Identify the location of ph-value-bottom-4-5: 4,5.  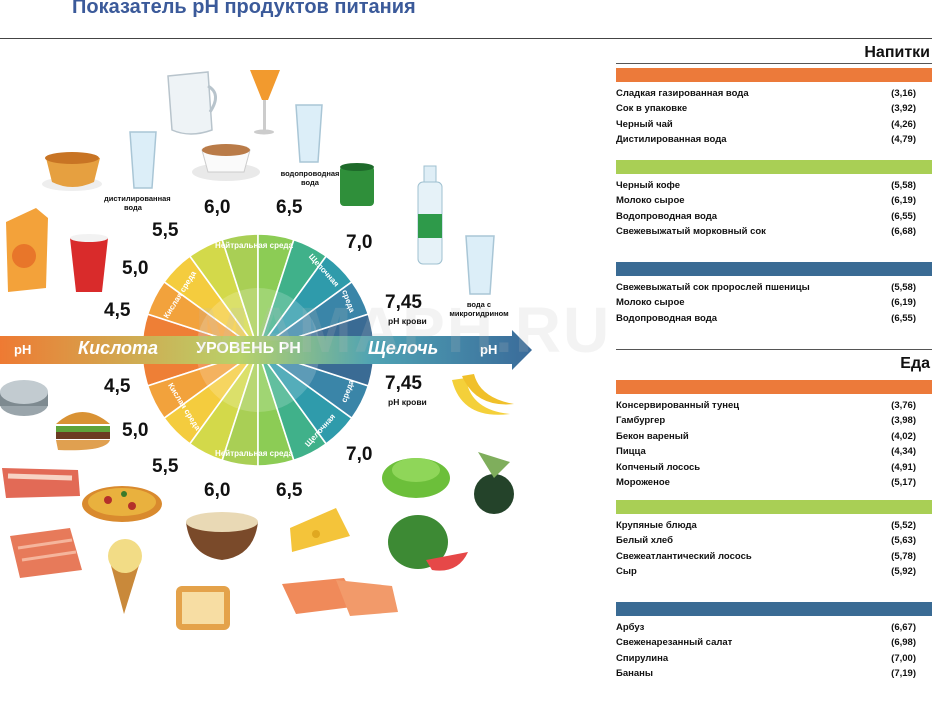
(117, 386).